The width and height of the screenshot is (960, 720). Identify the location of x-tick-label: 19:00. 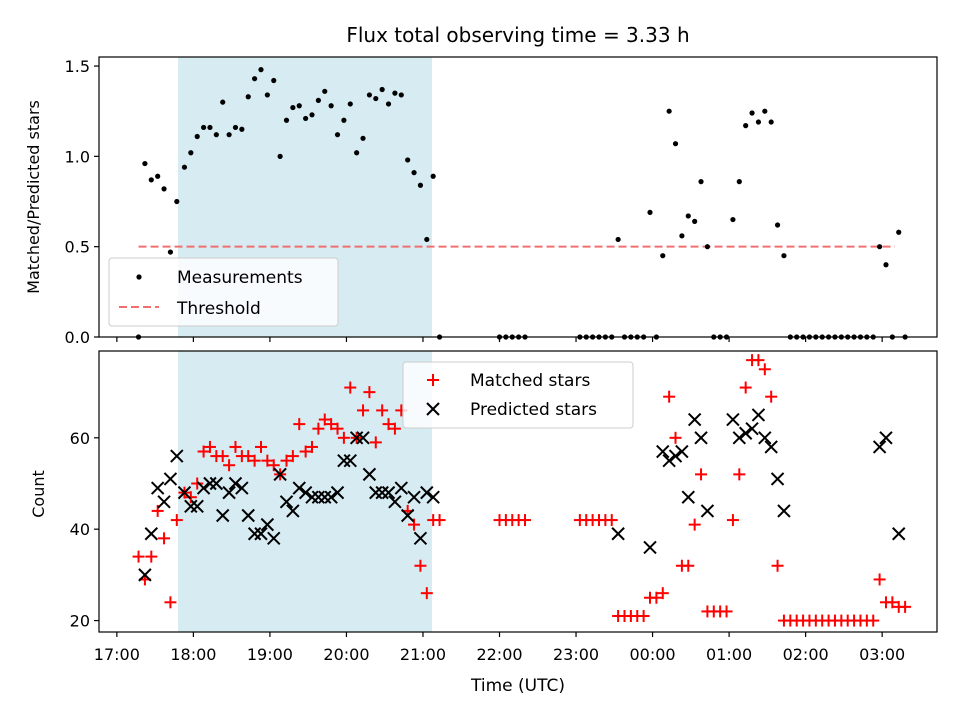
(270, 654).